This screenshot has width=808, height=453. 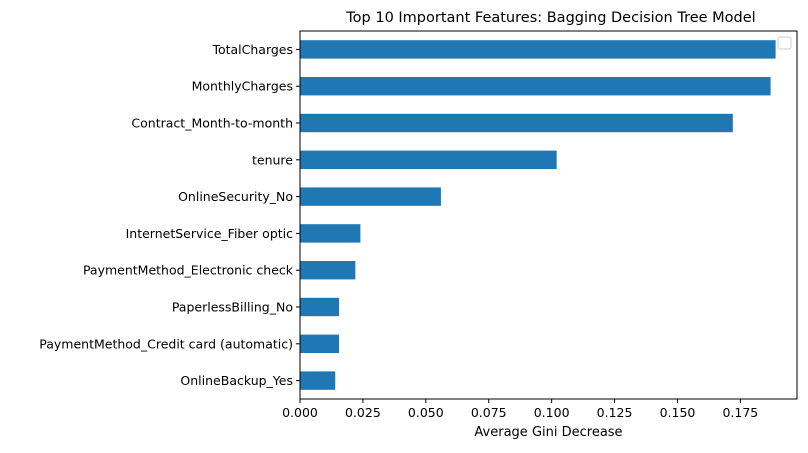 What do you see at coordinates (252, 49) in the screenshot?
I see `y-tick-label: TotalCharges` at bounding box center [252, 49].